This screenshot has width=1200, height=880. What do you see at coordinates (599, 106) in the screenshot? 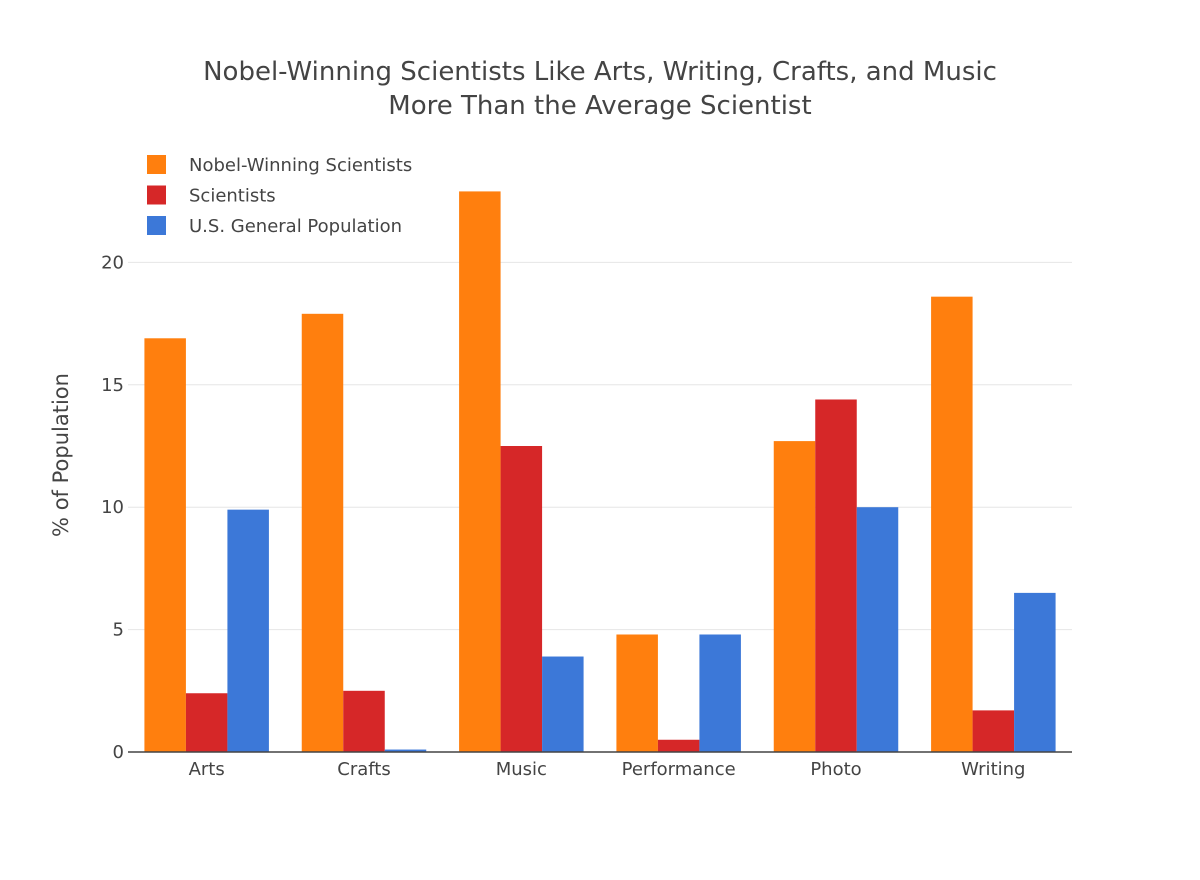
I see `chart-title-line-2: More Than the Average Scientist` at bounding box center [599, 106].